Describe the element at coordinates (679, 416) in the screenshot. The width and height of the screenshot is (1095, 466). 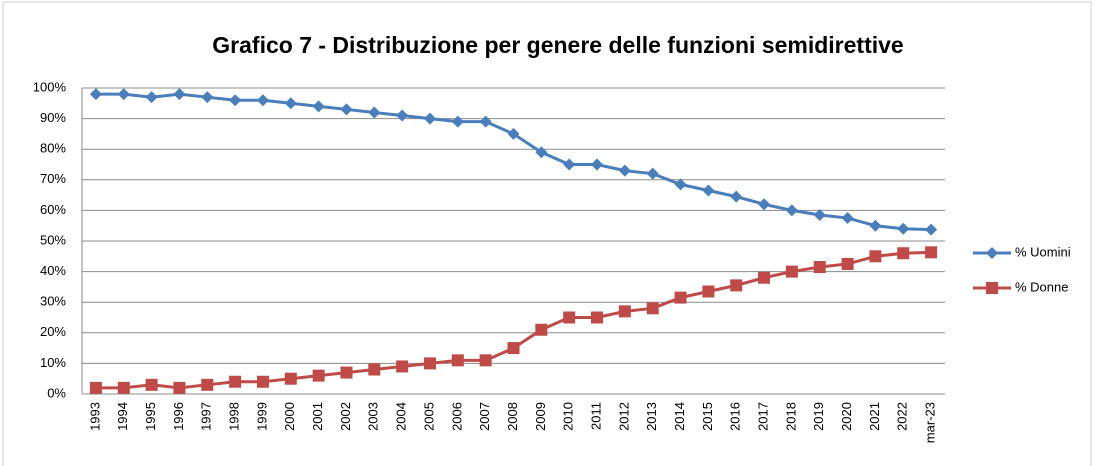
I see `x-tick-label: 2014` at that location.